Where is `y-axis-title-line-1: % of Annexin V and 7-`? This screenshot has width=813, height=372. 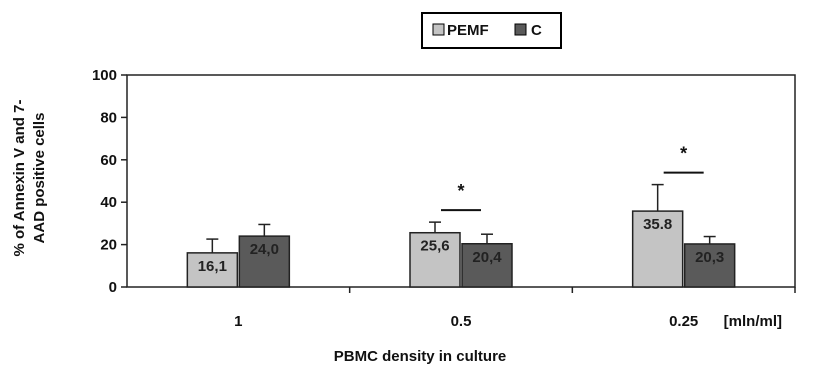
y-axis-title-line-1: % of Annexin V and 7- is located at coordinates (19, 178).